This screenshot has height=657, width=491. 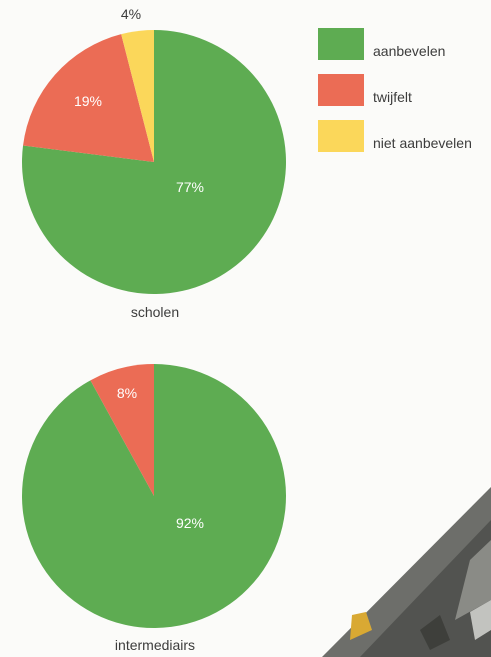 I want to click on legend-swatch-red, so click(x=341, y=90).